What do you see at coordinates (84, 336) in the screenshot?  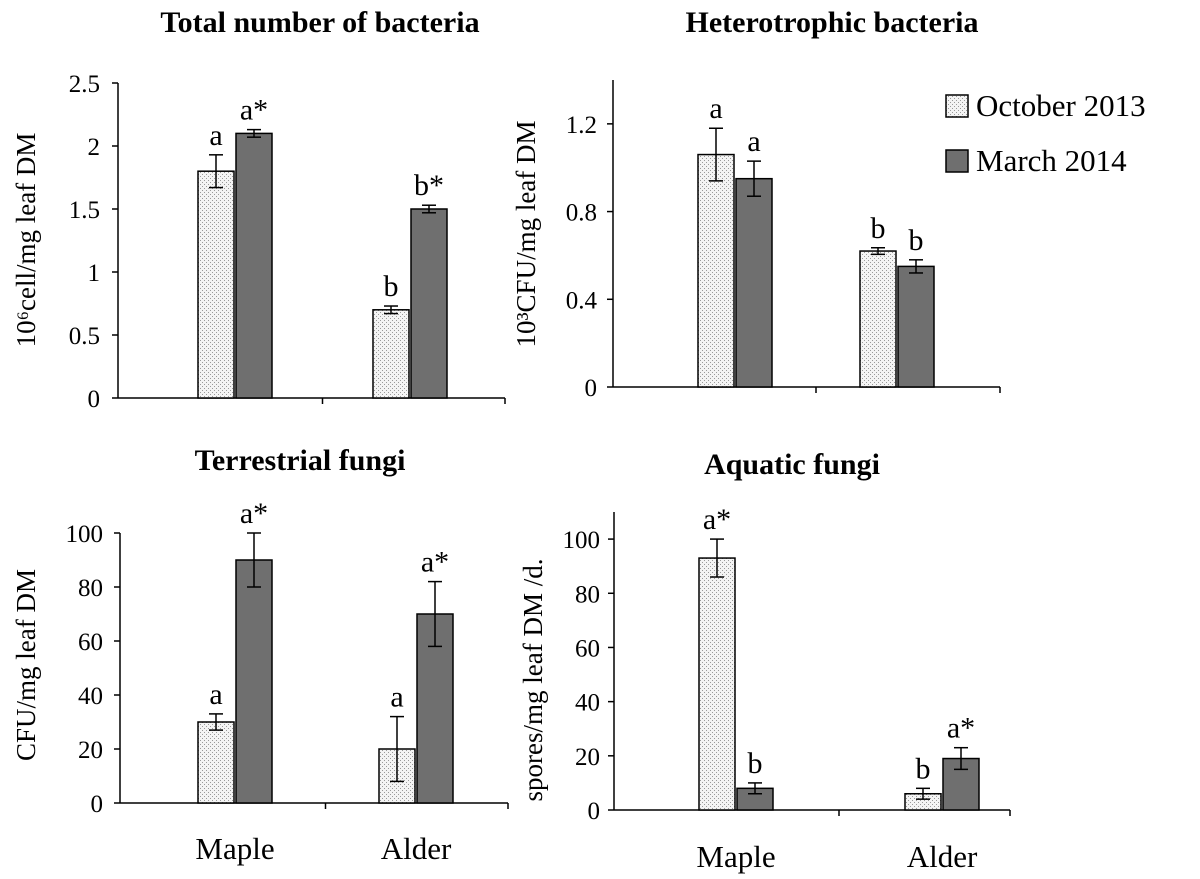 I see `y-tick-label: 0.5` at bounding box center [84, 336].